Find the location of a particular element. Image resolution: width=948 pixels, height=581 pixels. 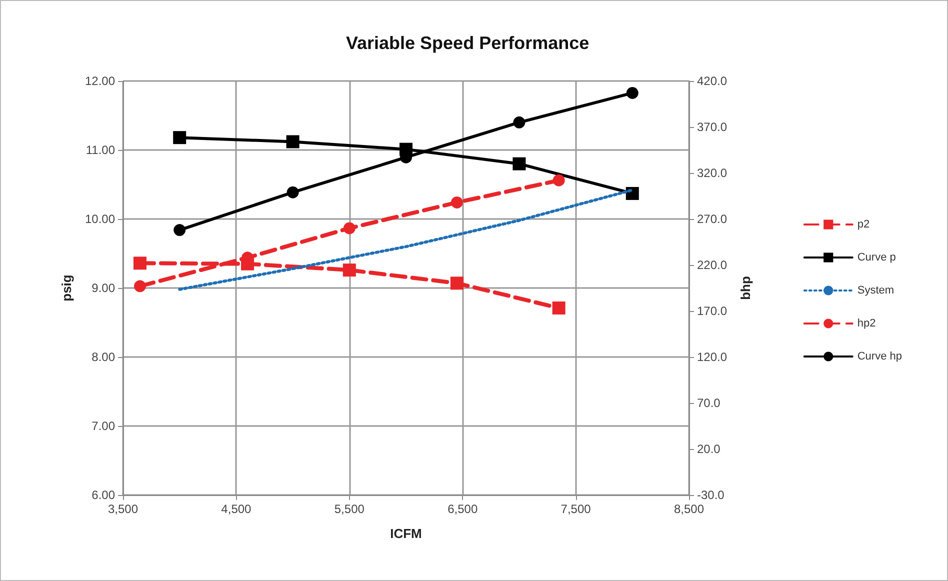

x-tick-label: 5,500 is located at coordinates (349, 509).